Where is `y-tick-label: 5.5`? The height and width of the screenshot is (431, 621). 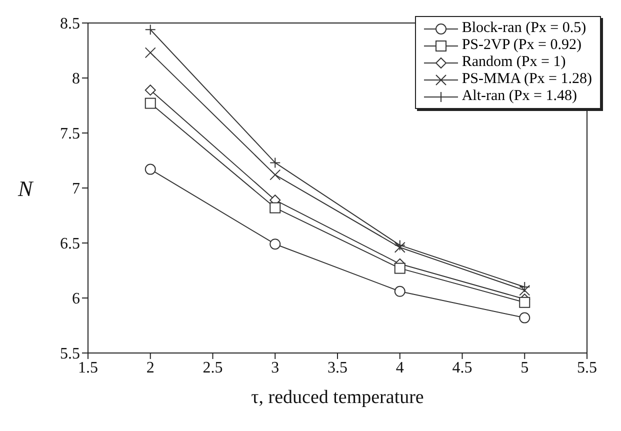 y-tick-label: 5.5 is located at coordinates (70, 354).